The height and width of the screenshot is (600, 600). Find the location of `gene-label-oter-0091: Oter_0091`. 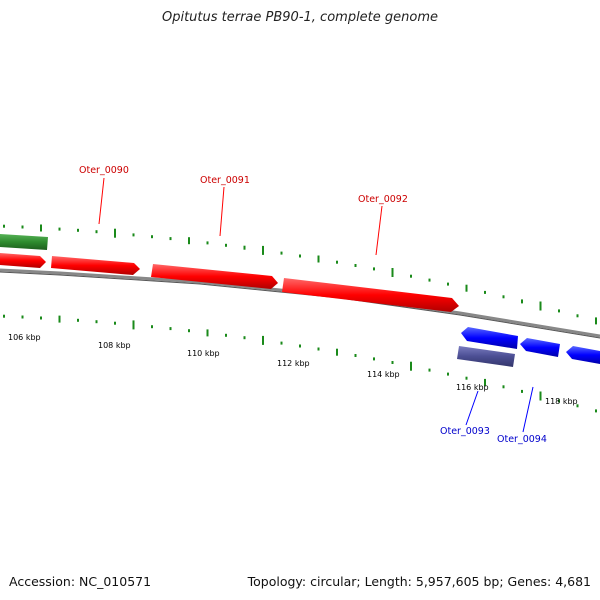

gene-label-oter-0091: Oter_0091 is located at coordinates (225, 180).